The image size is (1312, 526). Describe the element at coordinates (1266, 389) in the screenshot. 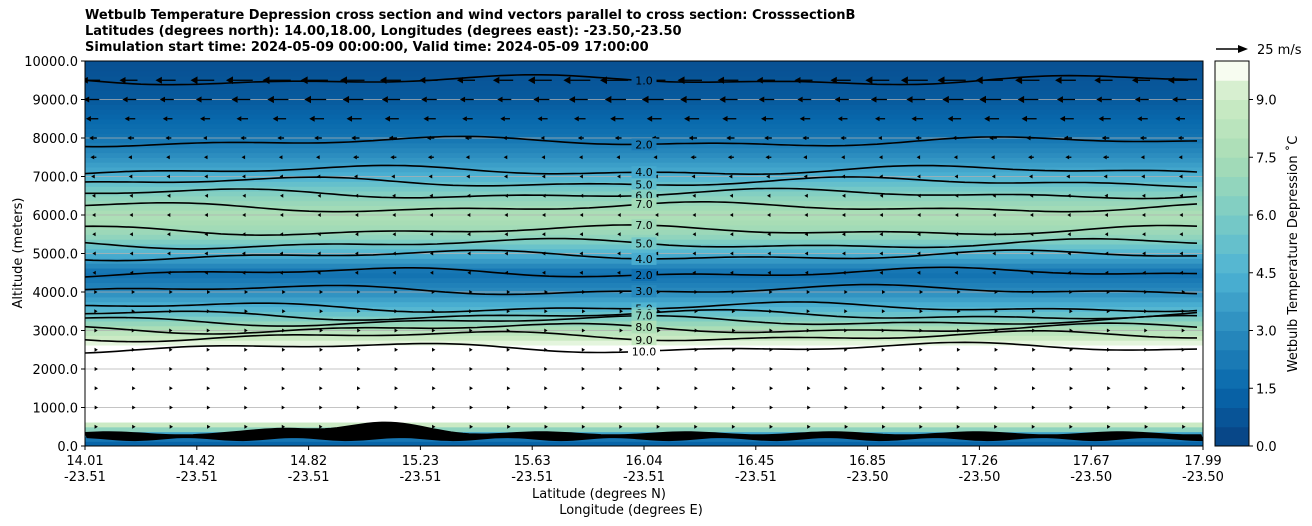

I see `colorbar-tick-label: 1.5` at that location.